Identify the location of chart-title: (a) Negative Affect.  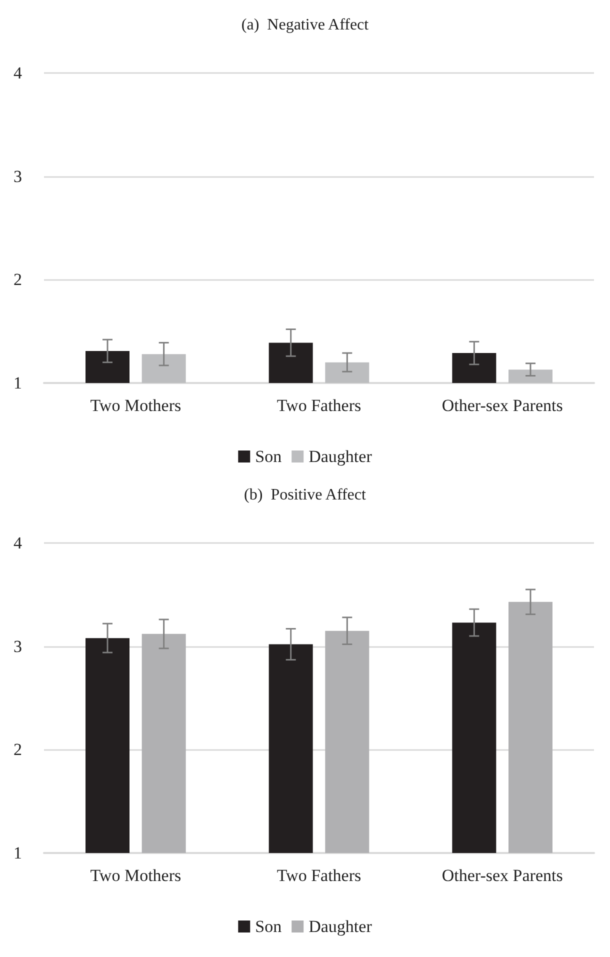
(305, 25).